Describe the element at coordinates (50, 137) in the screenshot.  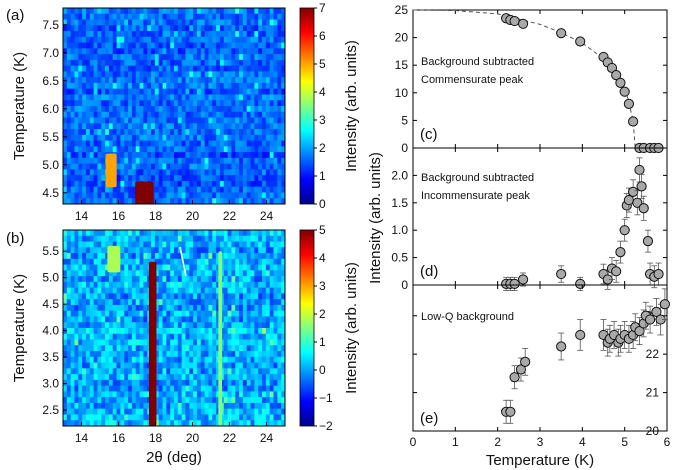
I see `y-tick-label: 5.5` at that location.